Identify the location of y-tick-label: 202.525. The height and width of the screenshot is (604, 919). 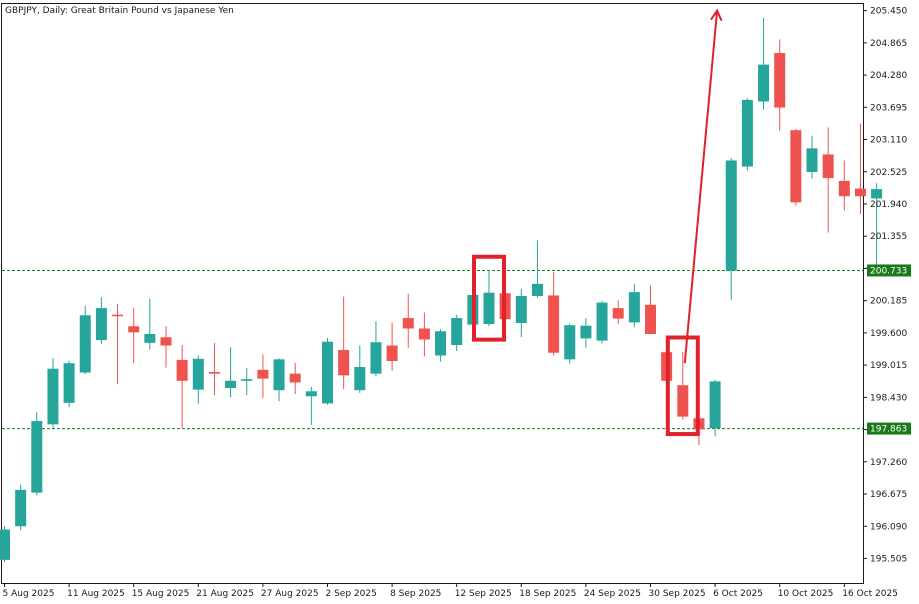
(888, 173).